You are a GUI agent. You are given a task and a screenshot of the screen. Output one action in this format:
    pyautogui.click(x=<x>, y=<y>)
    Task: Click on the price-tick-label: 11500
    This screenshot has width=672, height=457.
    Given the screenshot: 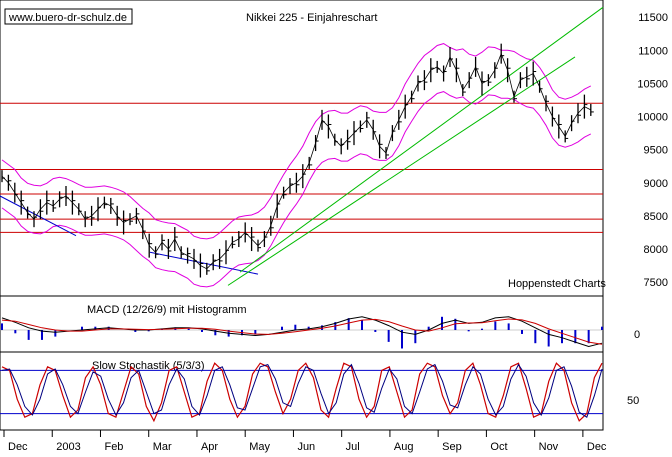 What is the action you would take?
    pyautogui.click(x=653, y=18)
    